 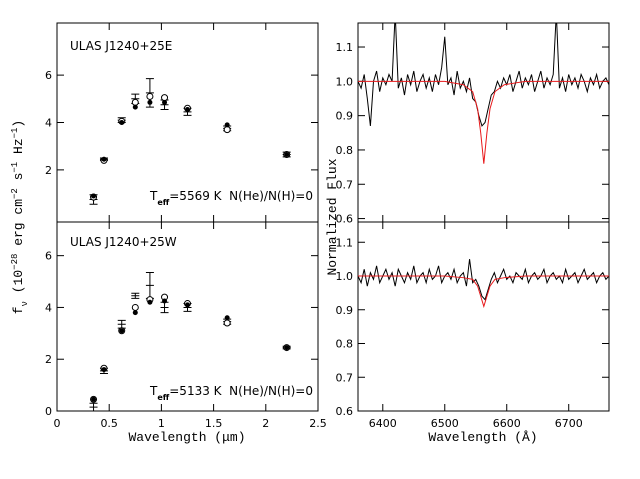 I want to click on y-axis-label: Normalized Flux, so click(x=332, y=216).